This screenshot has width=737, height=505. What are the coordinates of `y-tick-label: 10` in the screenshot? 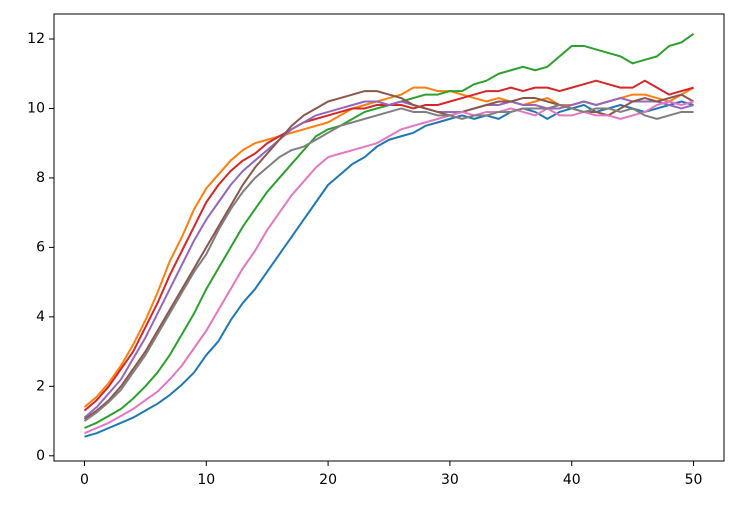 It's located at (36, 108).